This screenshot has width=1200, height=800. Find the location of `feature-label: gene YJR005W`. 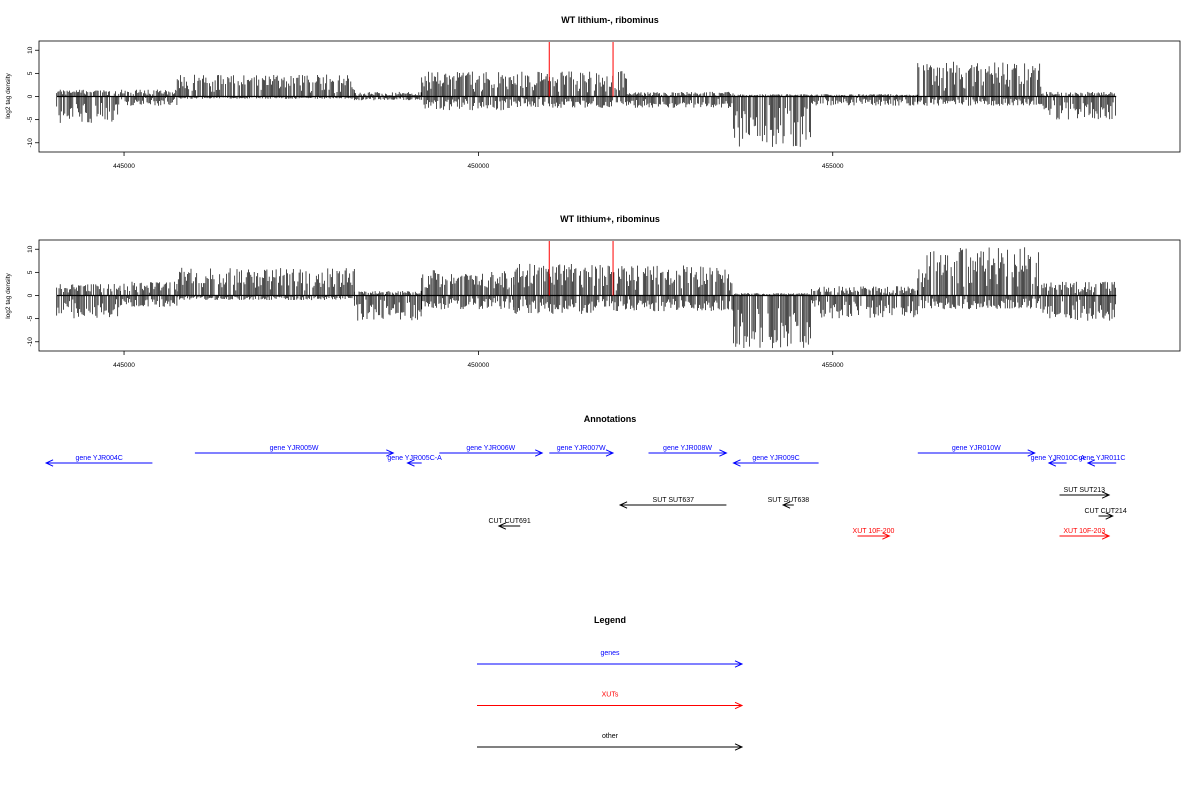

feature-label: gene YJR005W is located at coordinates (294, 448).